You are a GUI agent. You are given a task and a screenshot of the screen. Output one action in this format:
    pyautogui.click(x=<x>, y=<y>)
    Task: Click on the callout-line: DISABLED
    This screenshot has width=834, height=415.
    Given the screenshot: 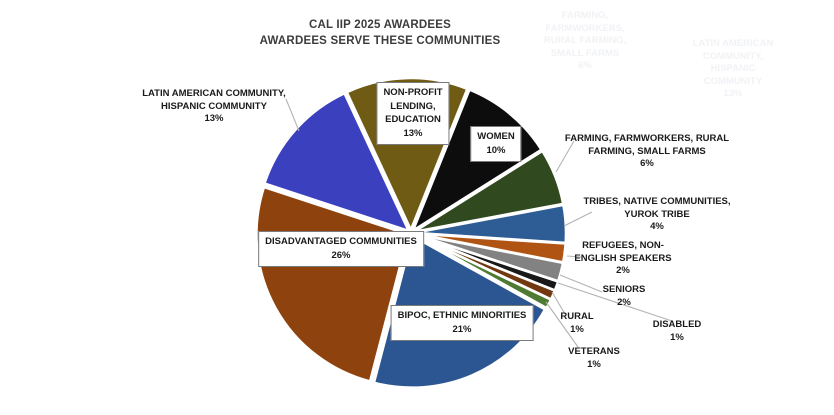 What is the action you would take?
    pyautogui.click(x=677, y=324)
    